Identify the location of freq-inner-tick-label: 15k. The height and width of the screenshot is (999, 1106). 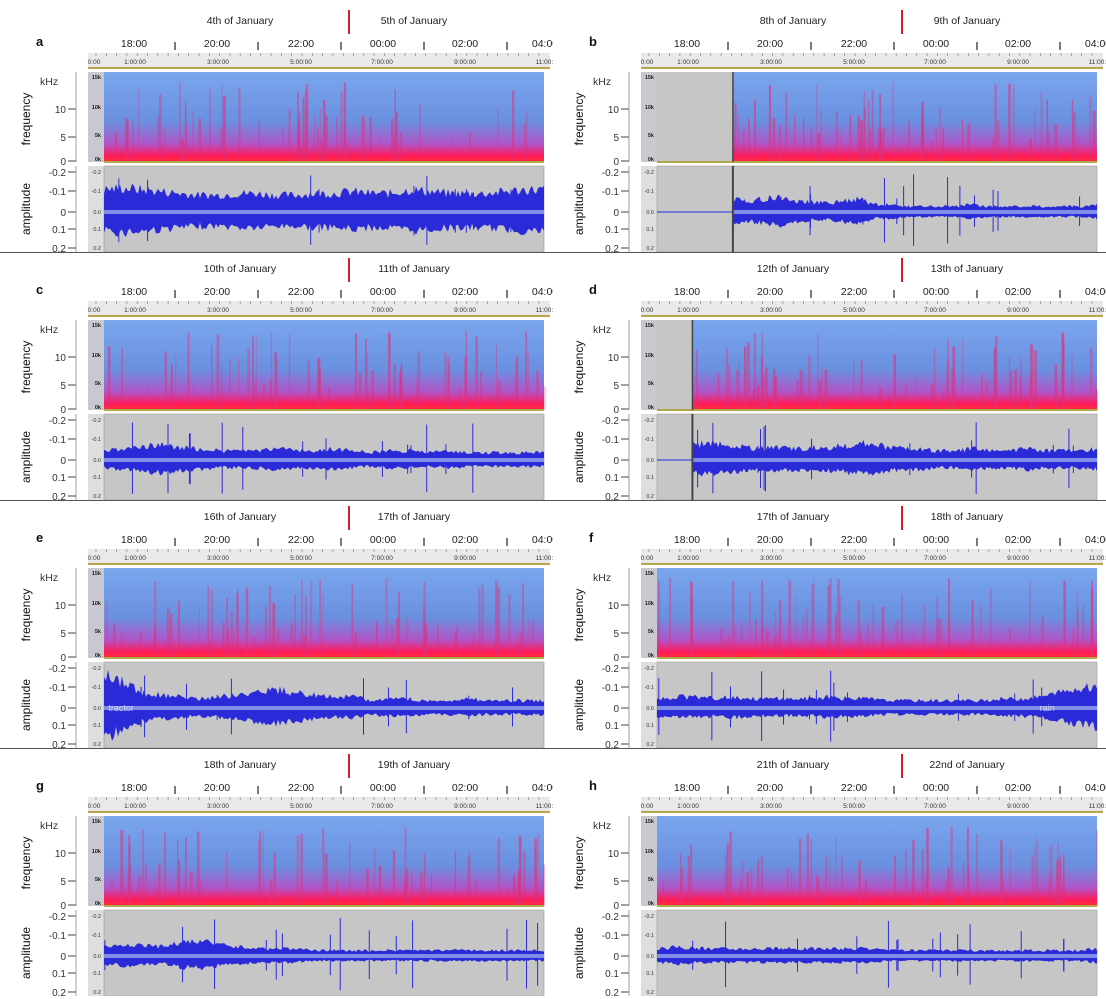
(650, 822).